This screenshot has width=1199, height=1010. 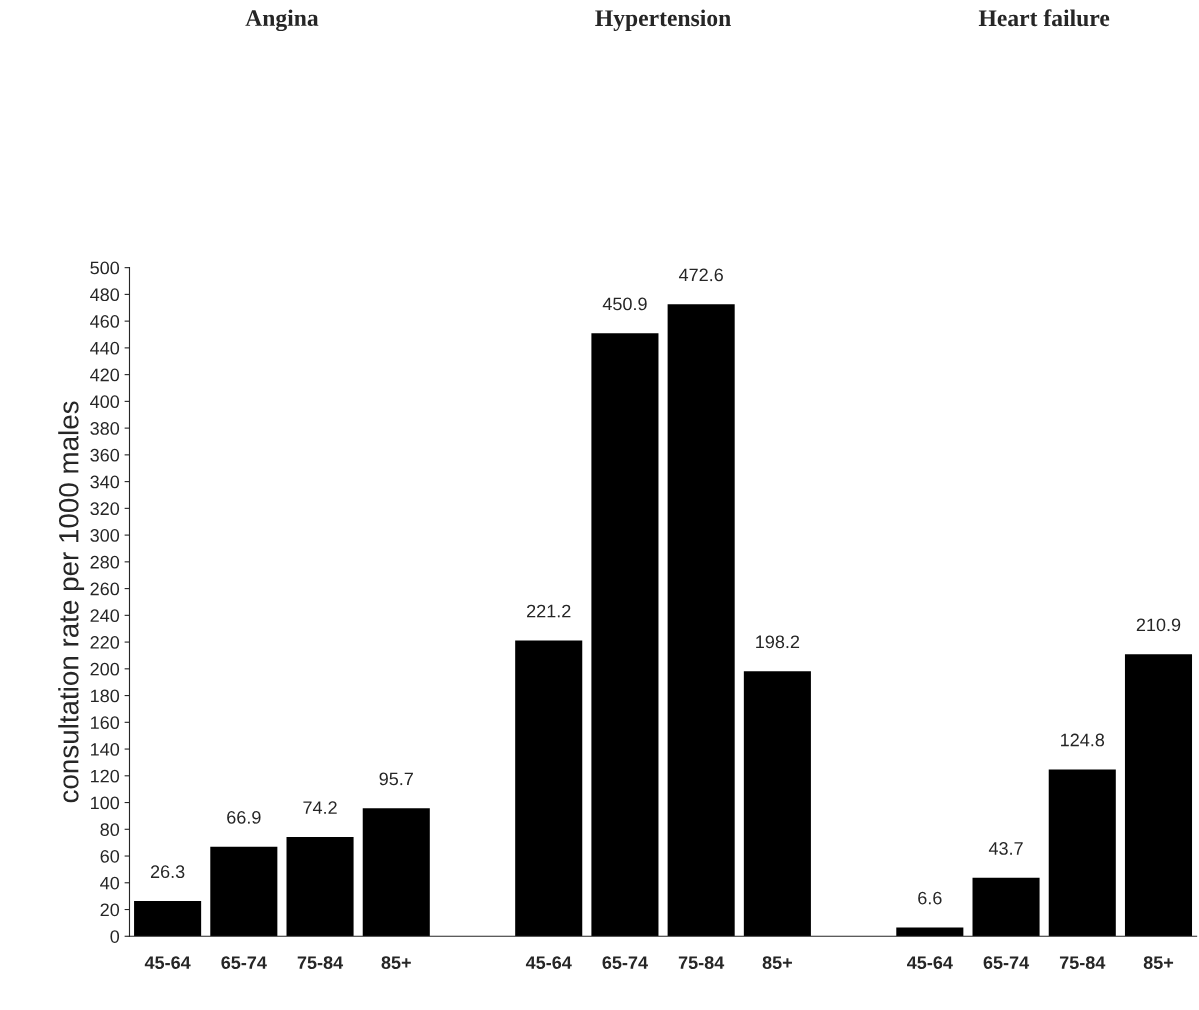 I want to click on text: Heart failure, so click(x=1044, y=18).